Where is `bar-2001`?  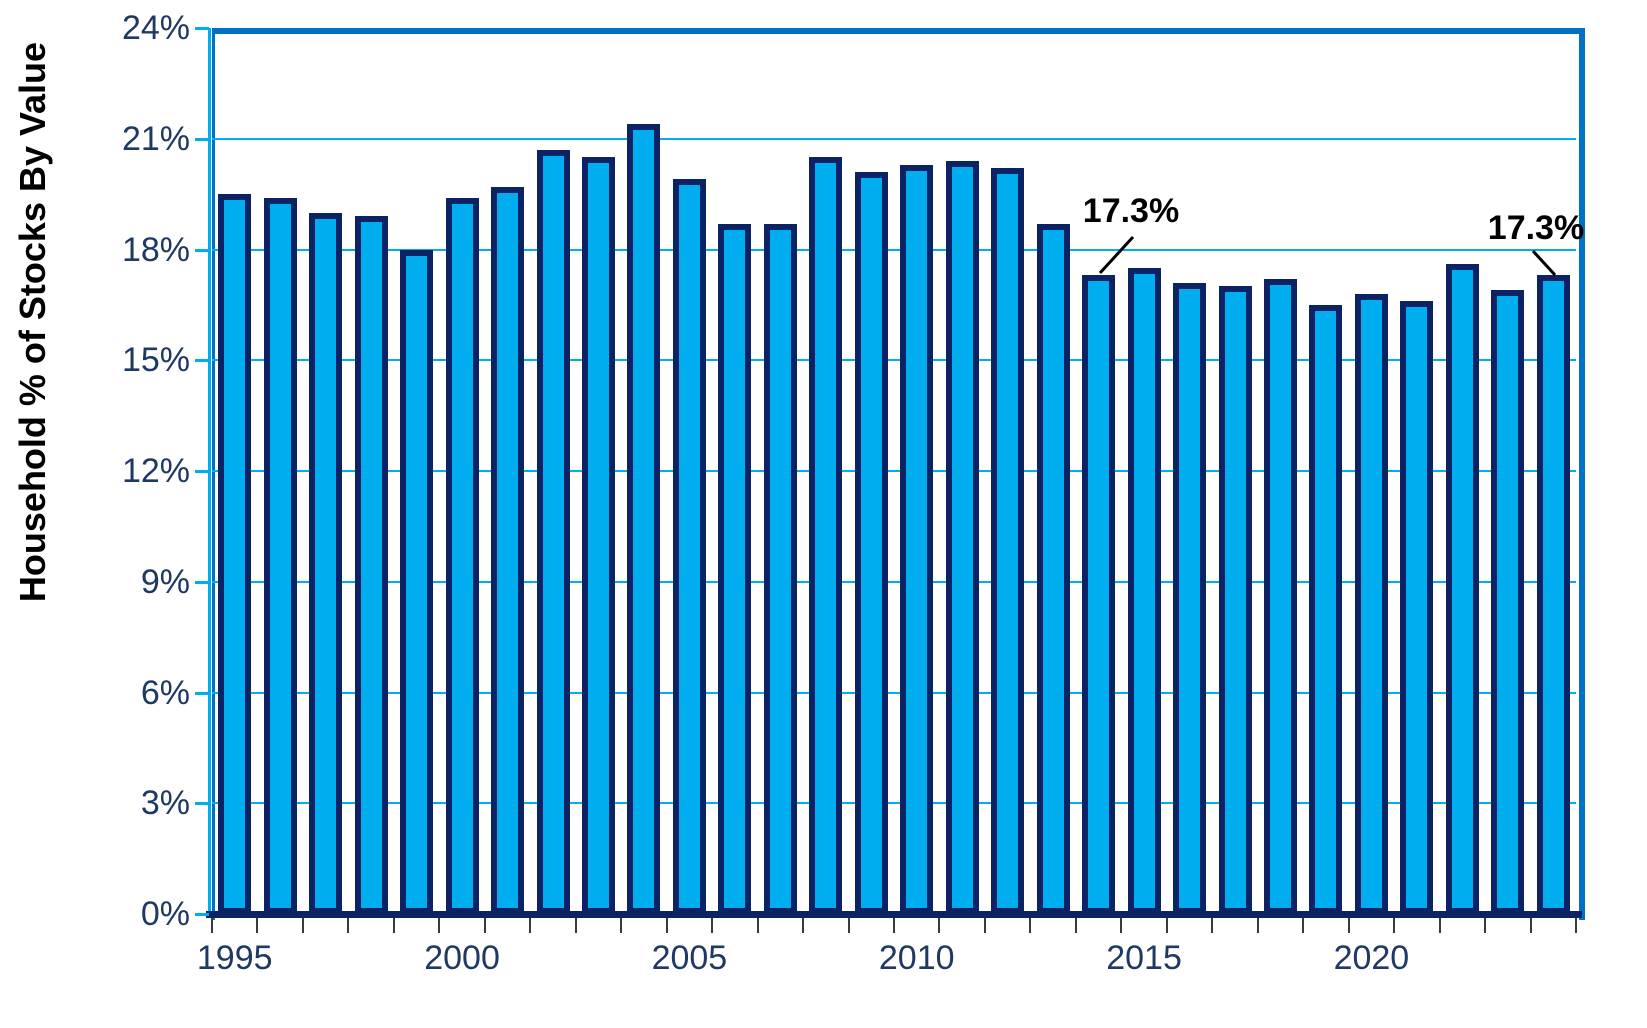 bar-2001 is located at coordinates (508, 550).